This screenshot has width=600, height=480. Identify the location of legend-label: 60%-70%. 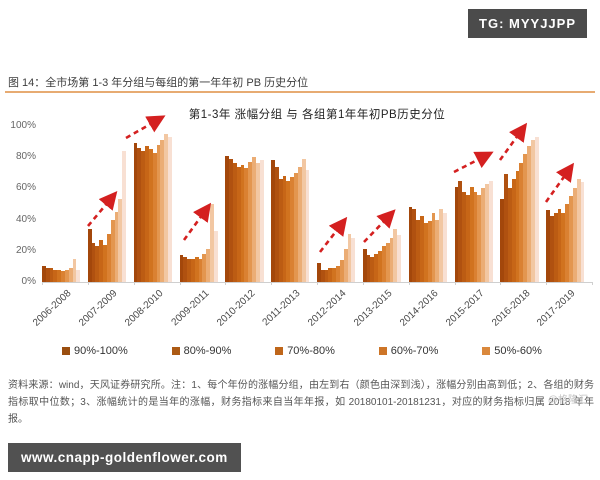
(414, 351).